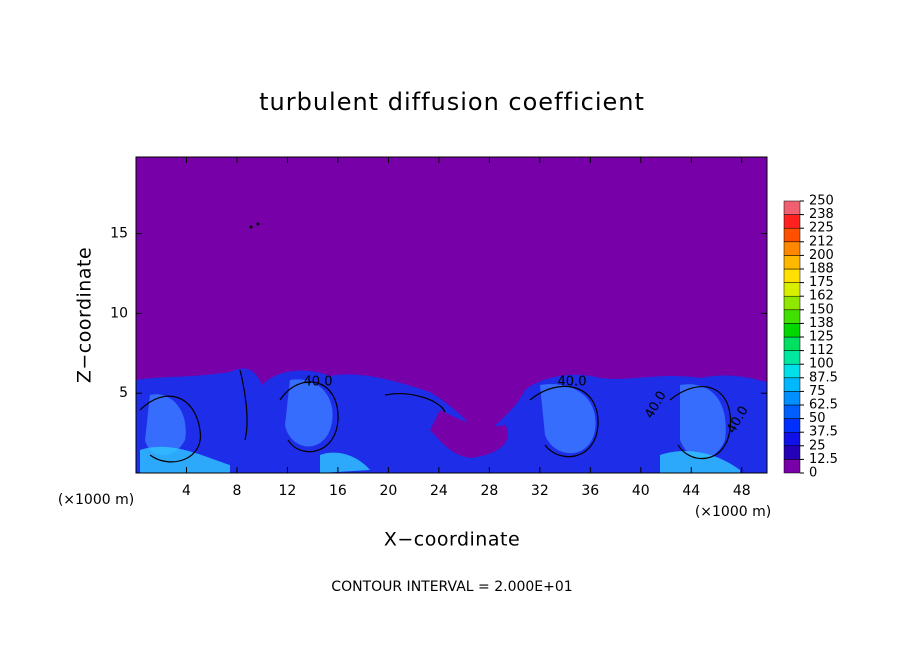  I want to click on chart-title: turbulent diffusion coefficient, so click(452, 102).